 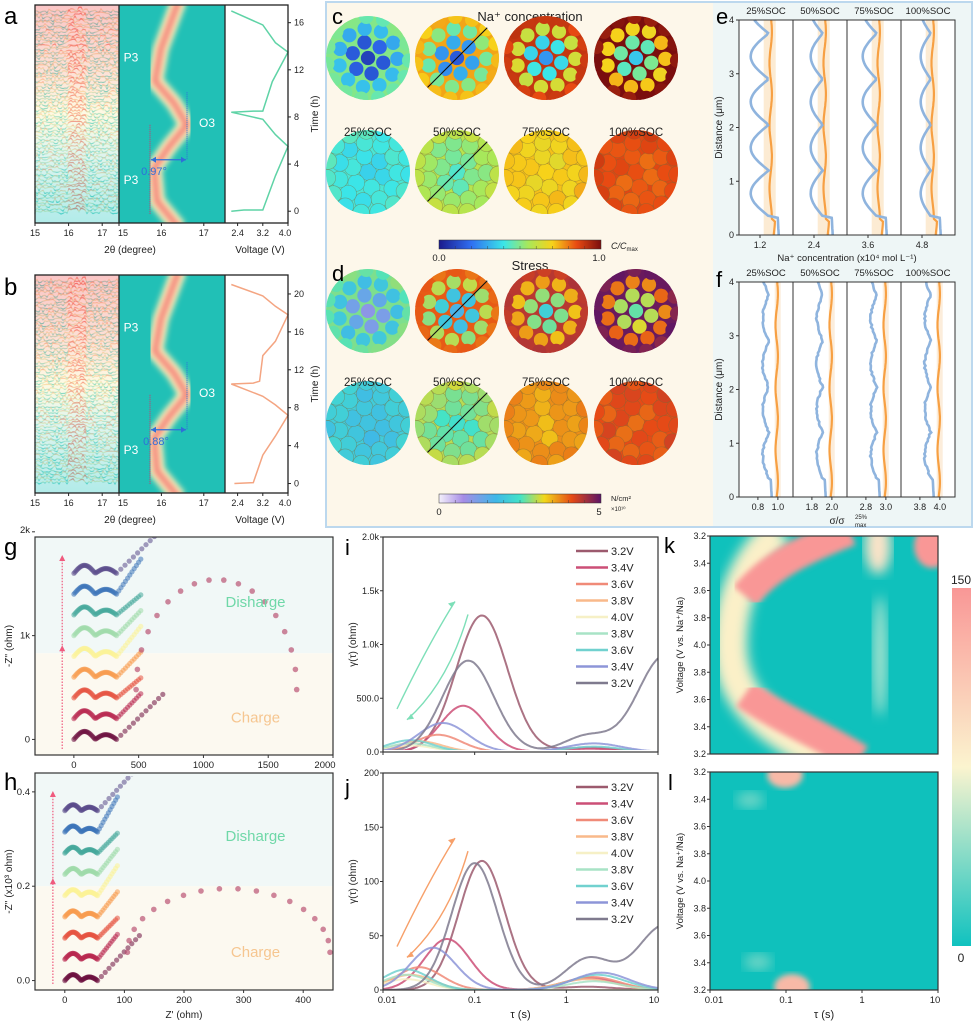 What do you see at coordinates (824, 1015) in the screenshot?
I see `x-axis-label: τ (s)` at bounding box center [824, 1015].